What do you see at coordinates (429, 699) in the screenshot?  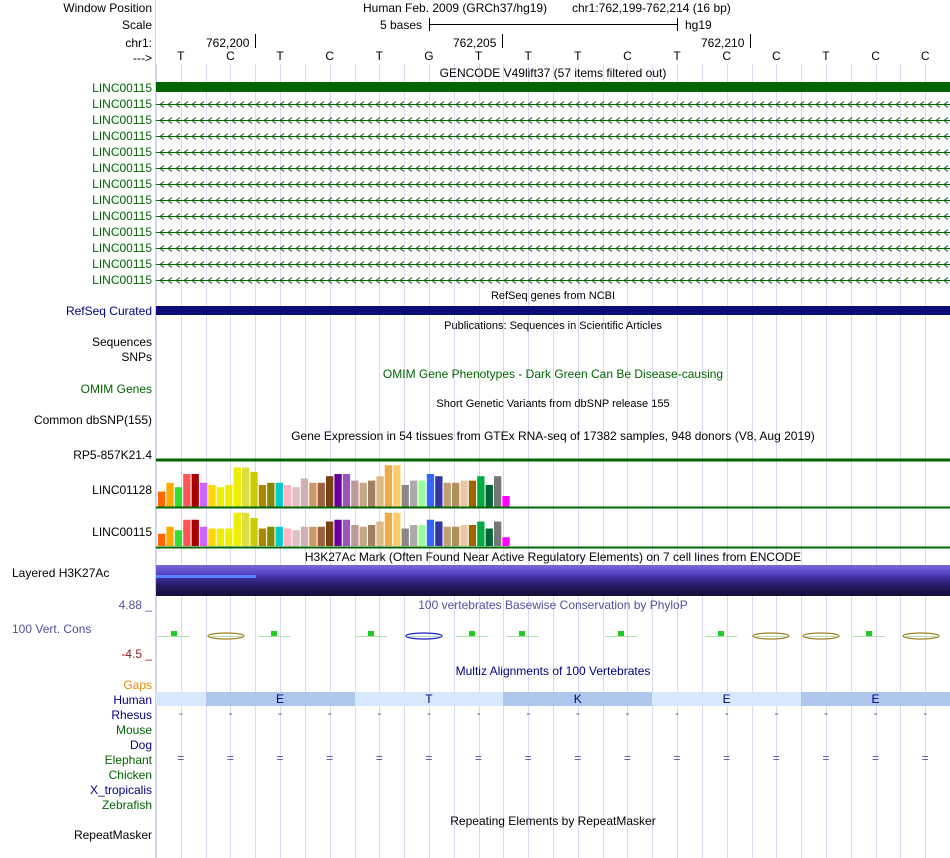 I see `human-amino-acid: T` at bounding box center [429, 699].